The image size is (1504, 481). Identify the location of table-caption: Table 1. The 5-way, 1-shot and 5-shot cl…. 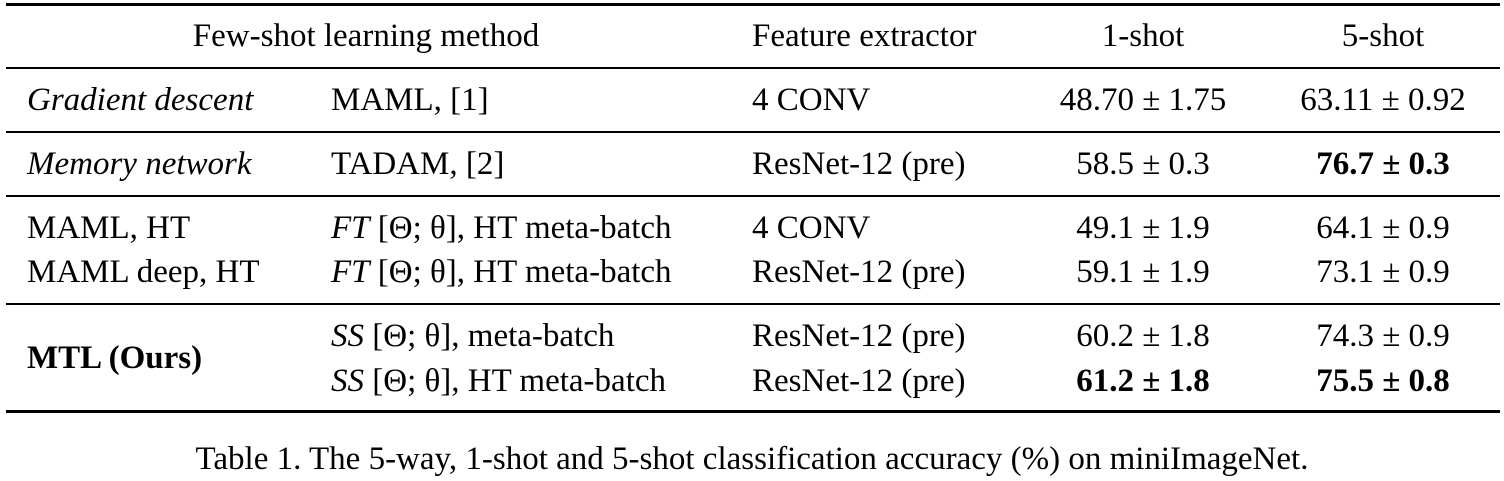
(752, 459).